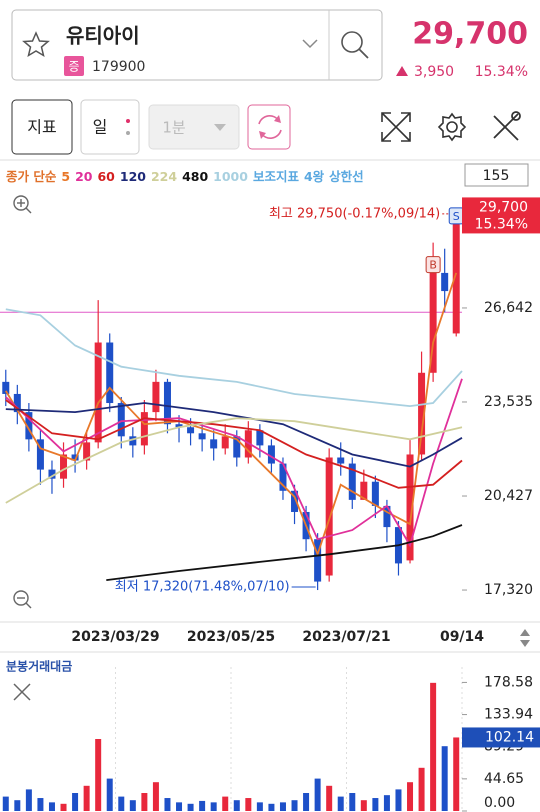 The height and width of the screenshot is (812, 540). I want to click on period-label: 일, so click(100, 127).